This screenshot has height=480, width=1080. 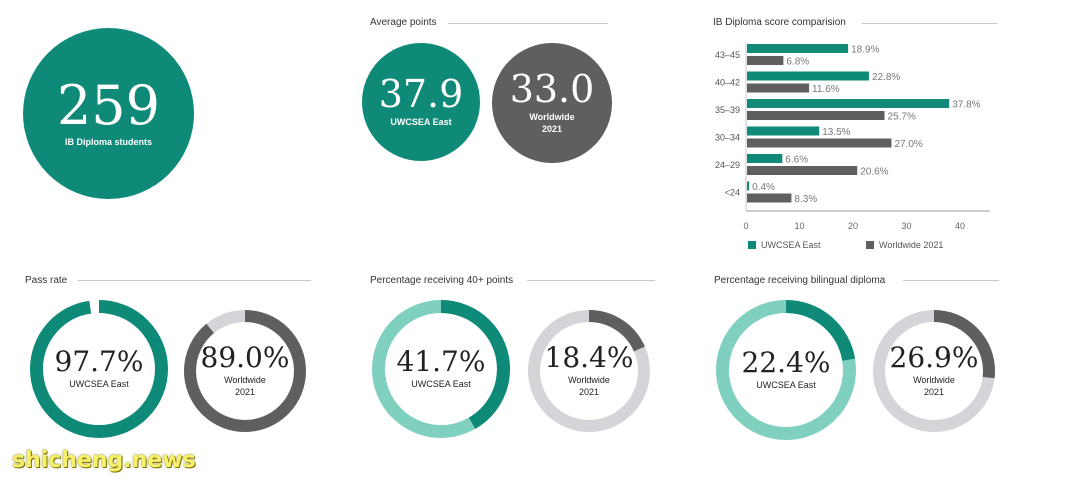 I want to click on bar-data-label: 25.7%, so click(x=901, y=117).